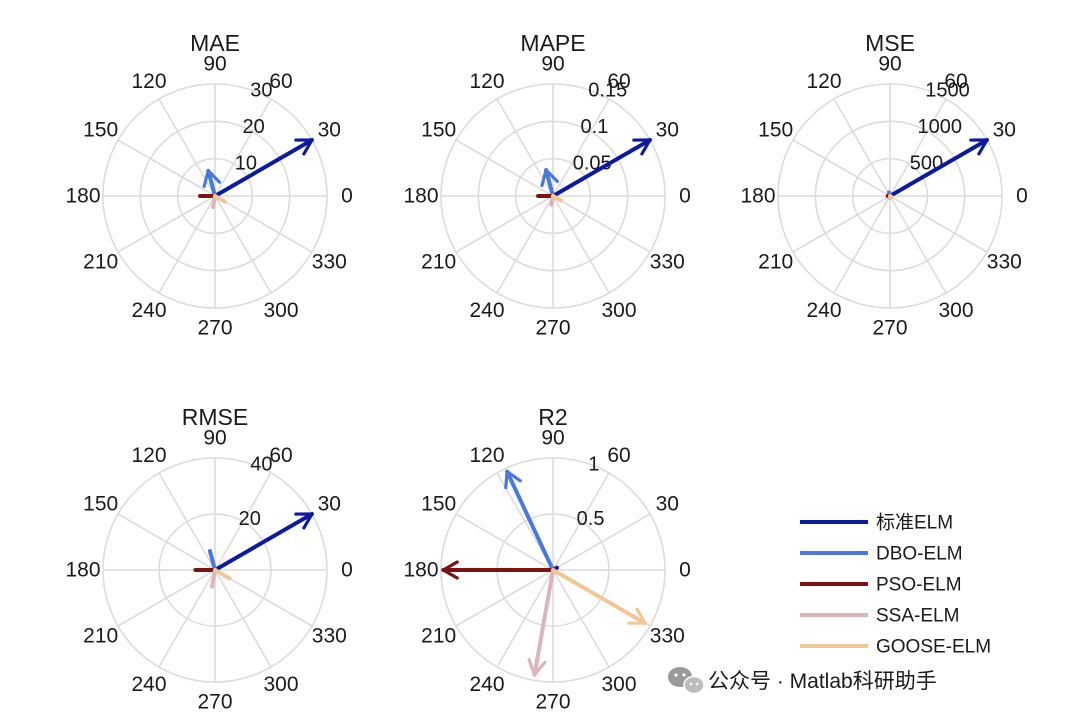 Image resolution: width=1080 pixels, height=722 pixels. Describe the element at coordinates (261, 464) in the screenshot. I see `radial-tick-label: 40` at that location.